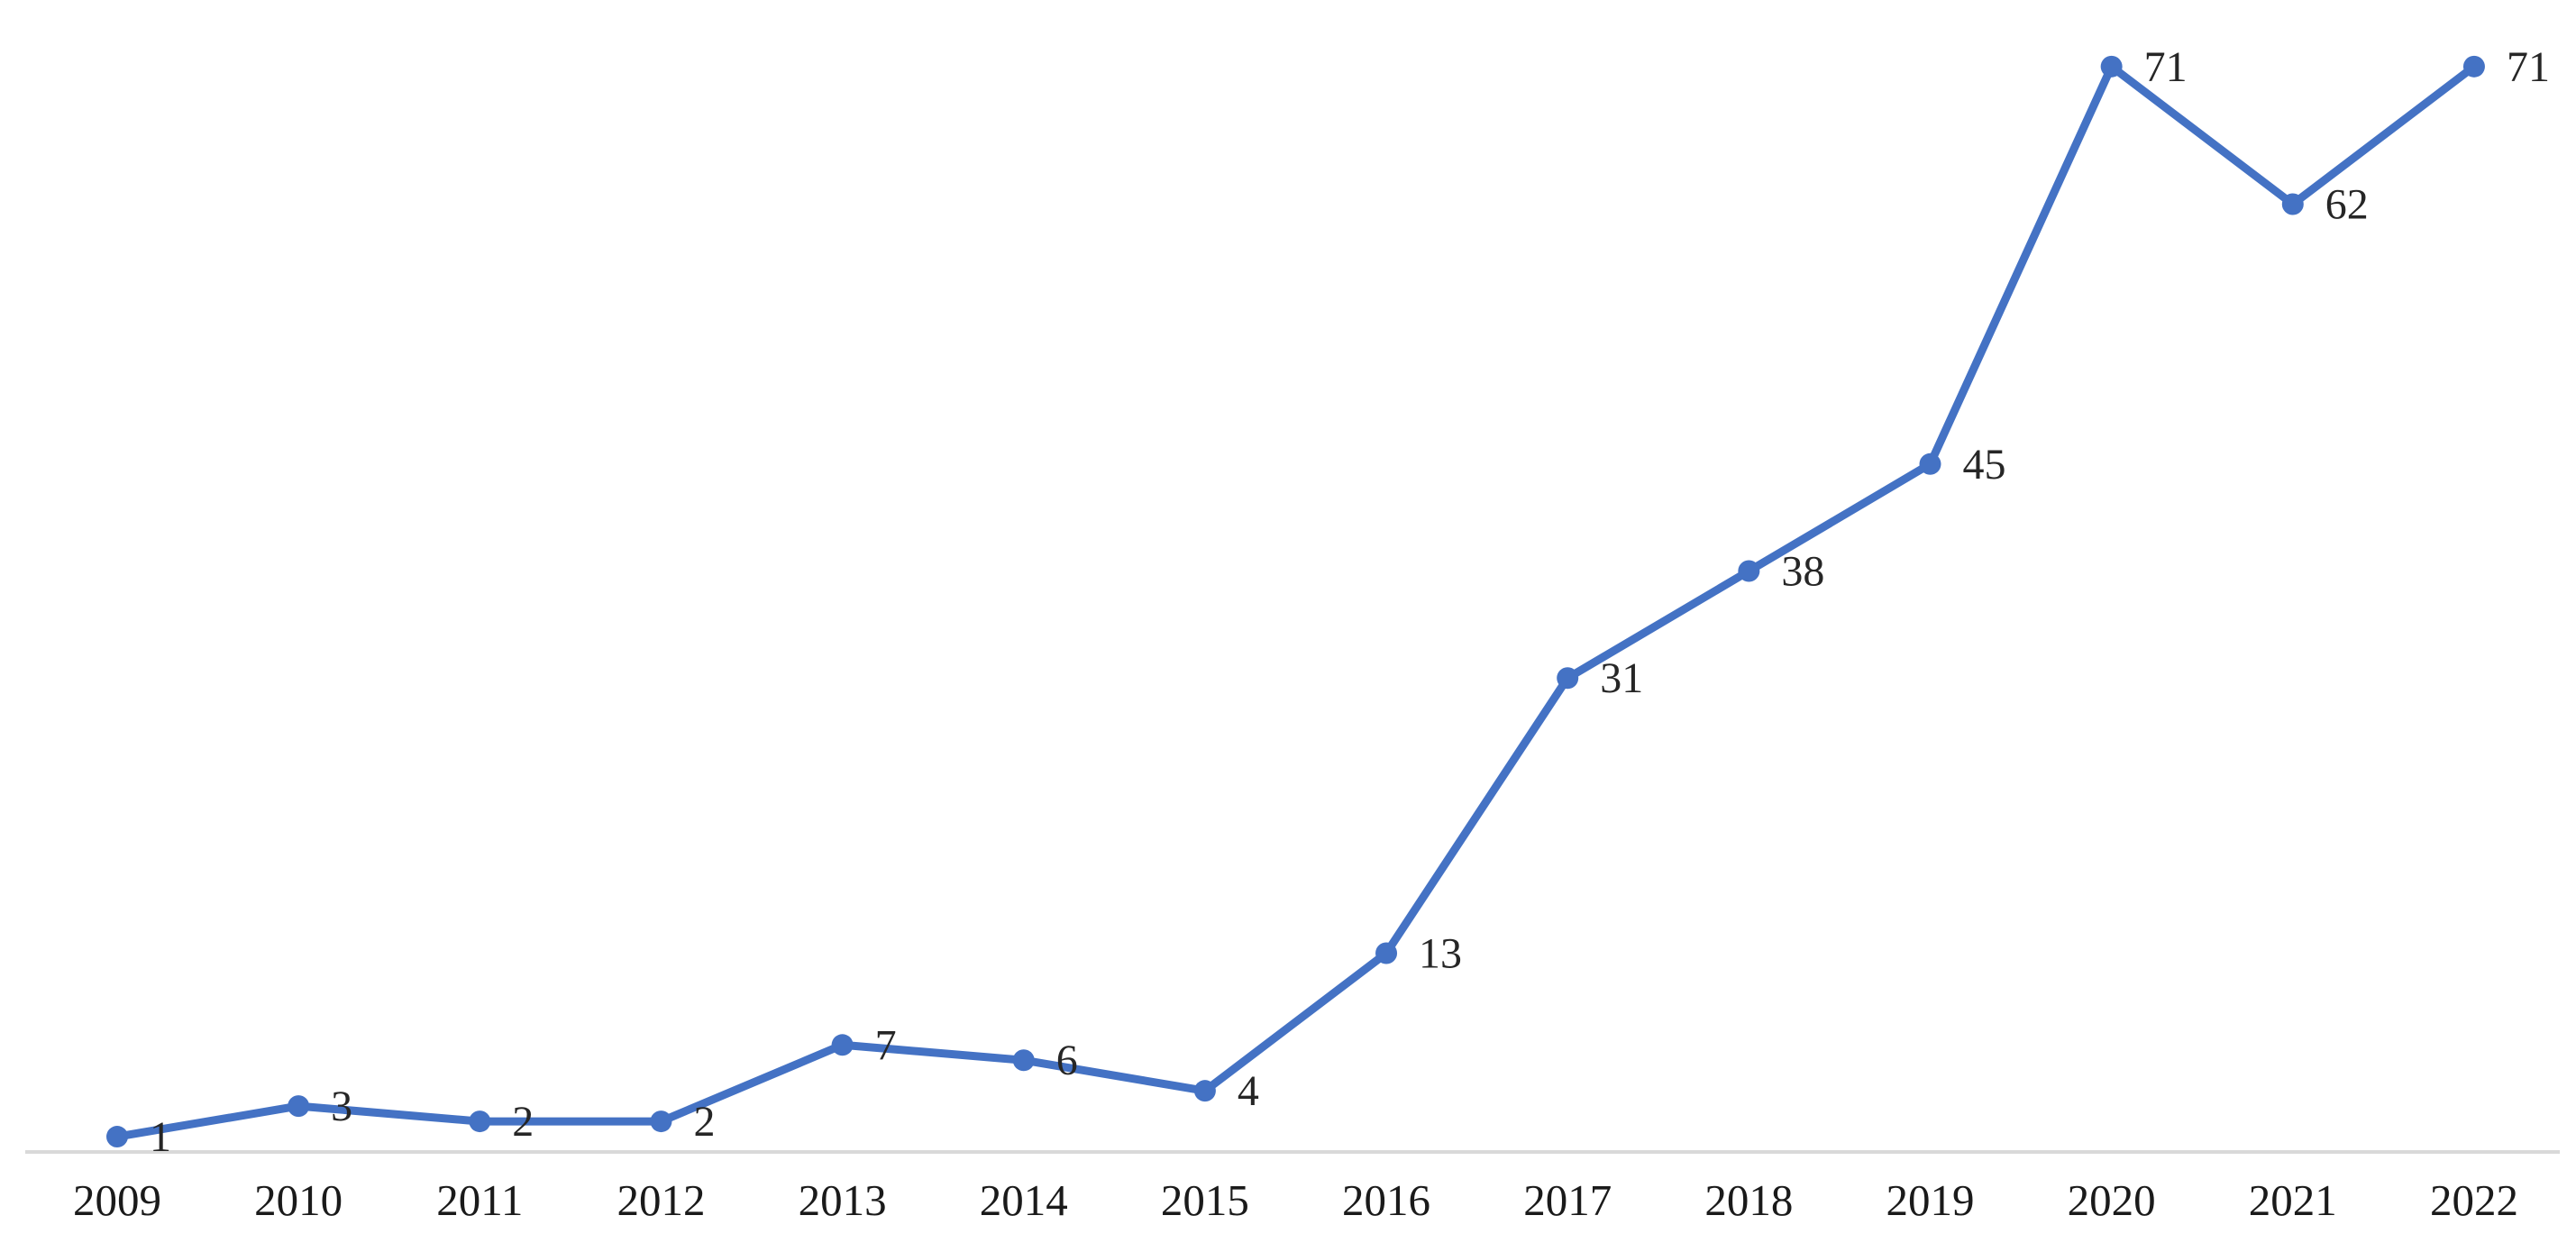  I want to click on data-label-2009: 1, so click(160, 1137).